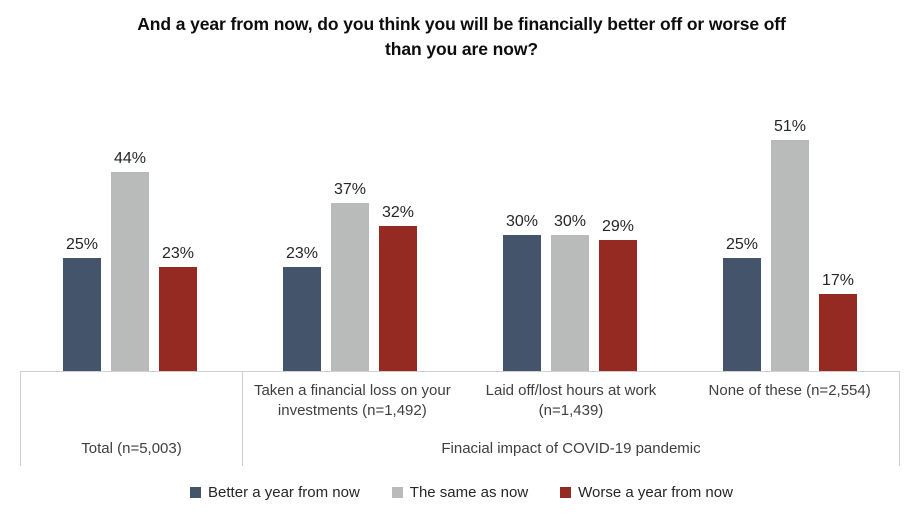  Describe the element at coordinates (130, 158) in the screenshot. I see `bar-value-label: 44%` at that location.